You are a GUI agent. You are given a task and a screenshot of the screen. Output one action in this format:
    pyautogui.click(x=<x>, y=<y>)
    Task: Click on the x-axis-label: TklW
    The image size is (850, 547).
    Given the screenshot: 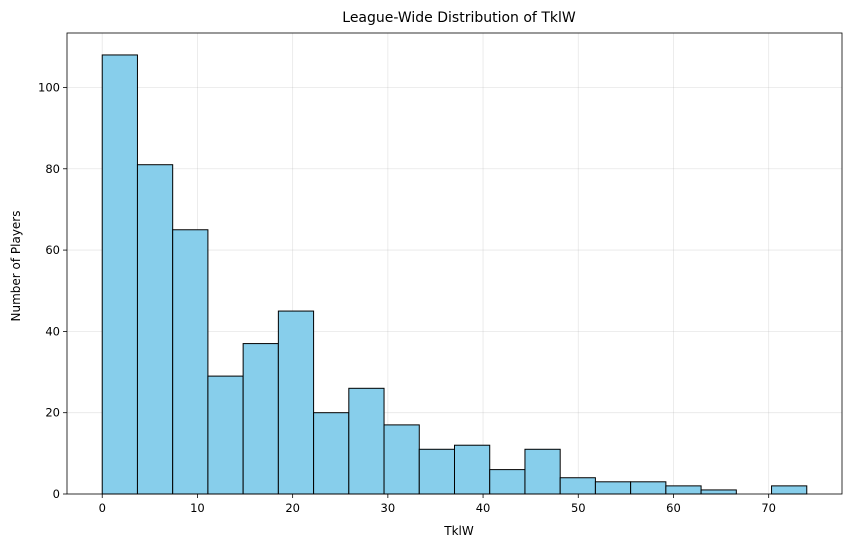 What is the action you would take?
    pyautogui.click(x=458, y=531)
    